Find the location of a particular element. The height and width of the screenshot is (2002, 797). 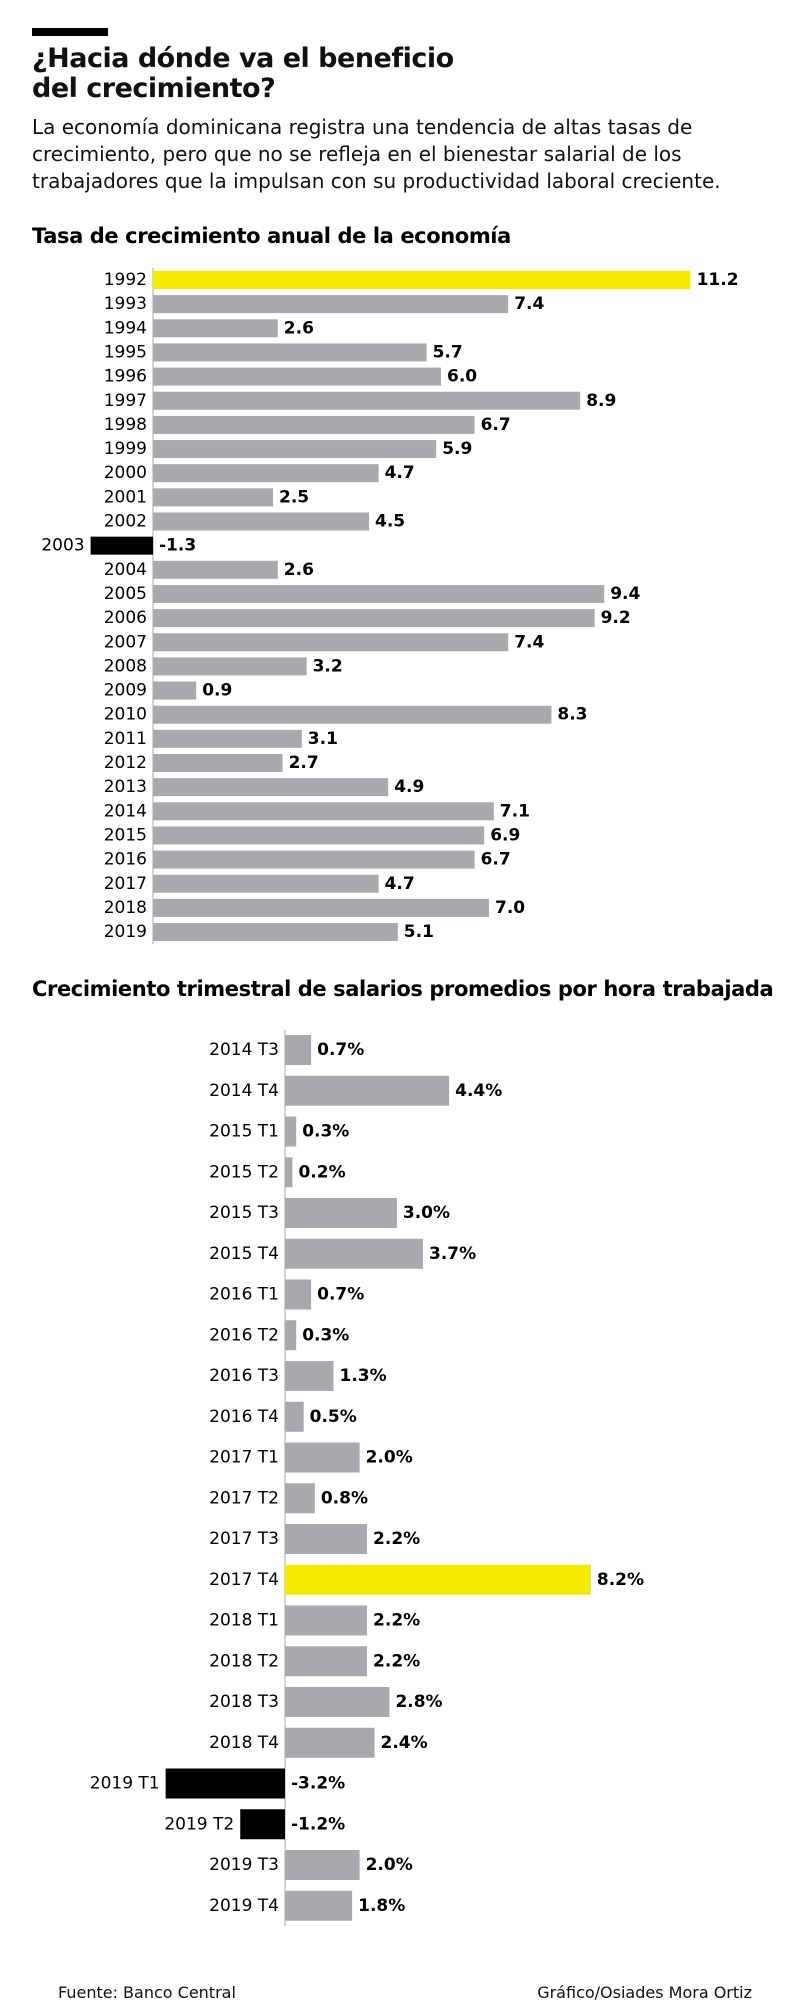

category-label: 2015 T1 is located at coordinates (244, 1132).